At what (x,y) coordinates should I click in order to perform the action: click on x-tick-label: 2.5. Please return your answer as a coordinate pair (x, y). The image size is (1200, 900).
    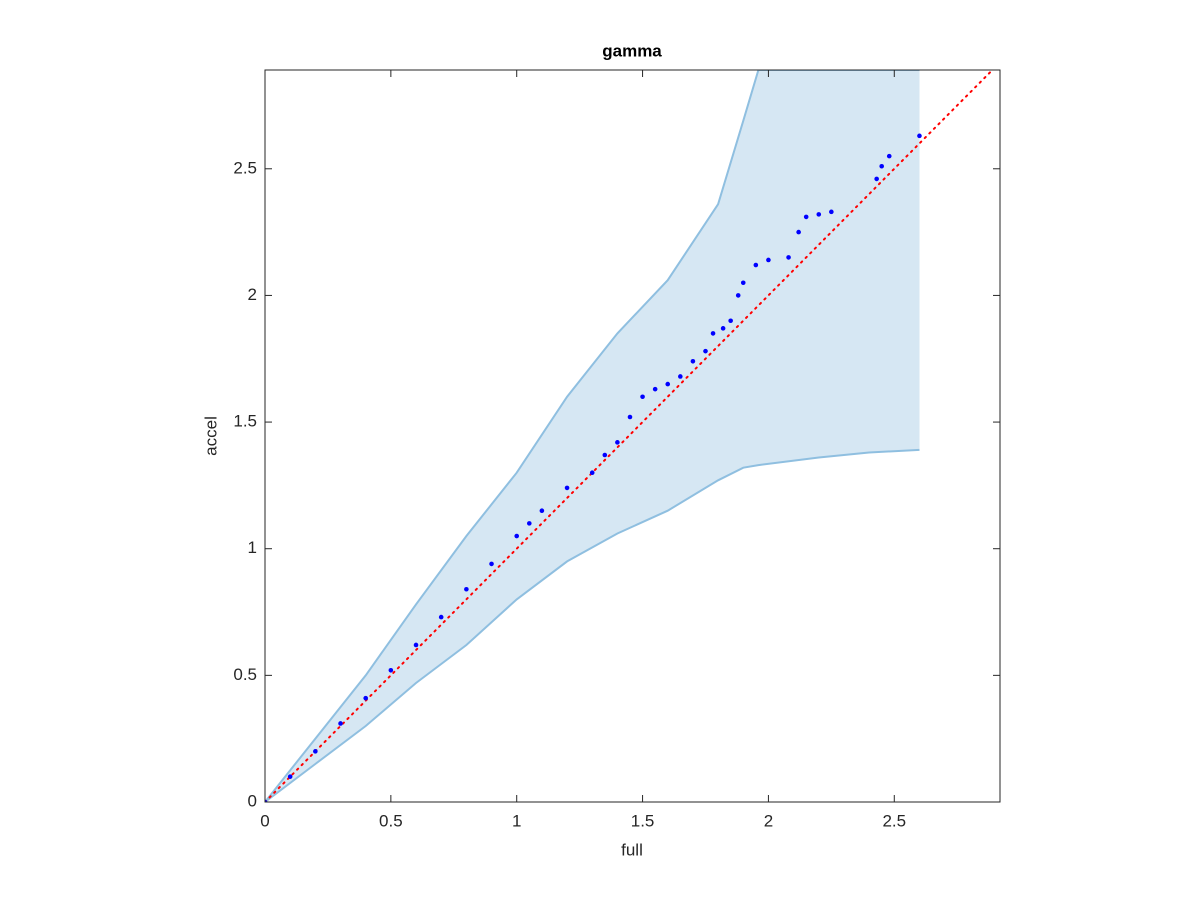
    Looking at the image, I should click on (894, 820).